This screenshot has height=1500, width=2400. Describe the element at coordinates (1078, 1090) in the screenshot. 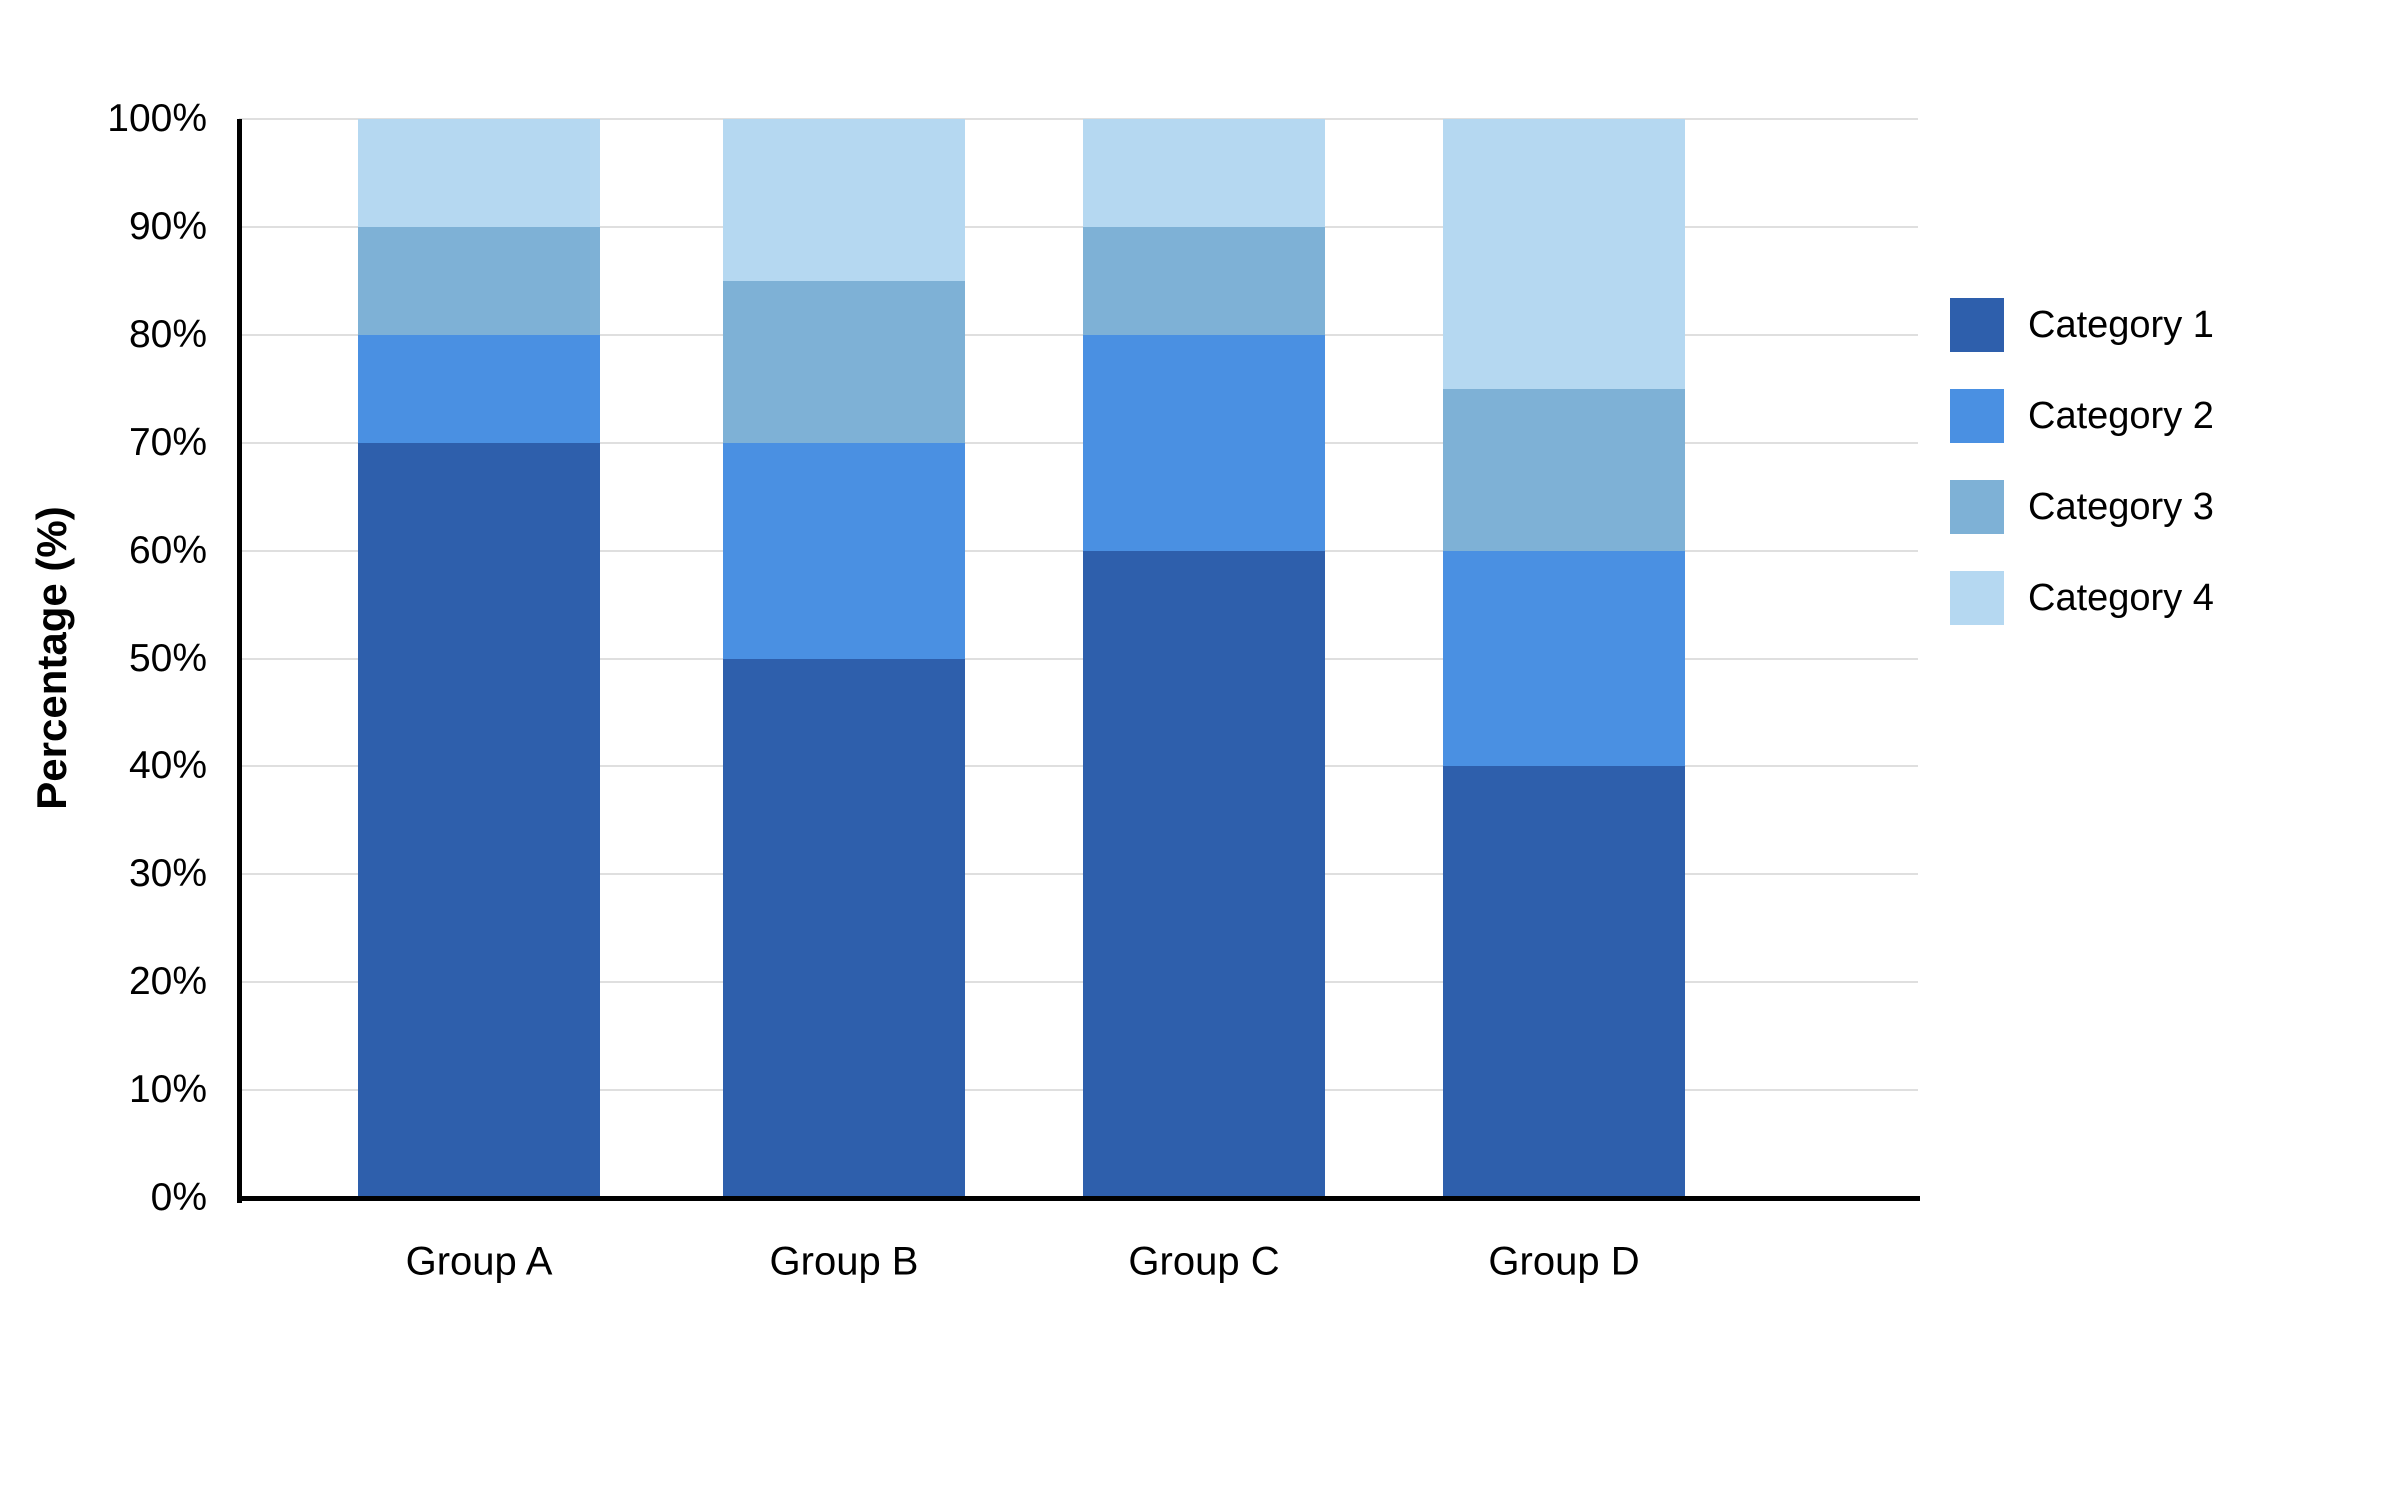

I see `gridline-10%` at that location.